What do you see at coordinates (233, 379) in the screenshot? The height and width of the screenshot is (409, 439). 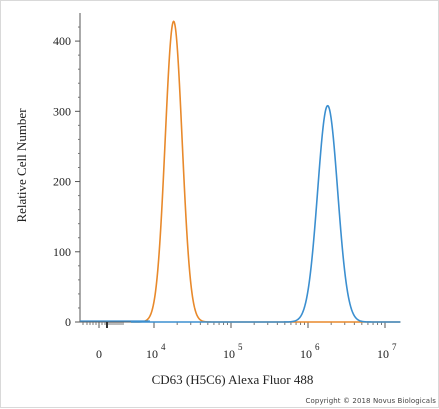 I see `x-axis-title: CD63 (H5C6) Alexa Fluor 488` at bounding box center [233, 379].